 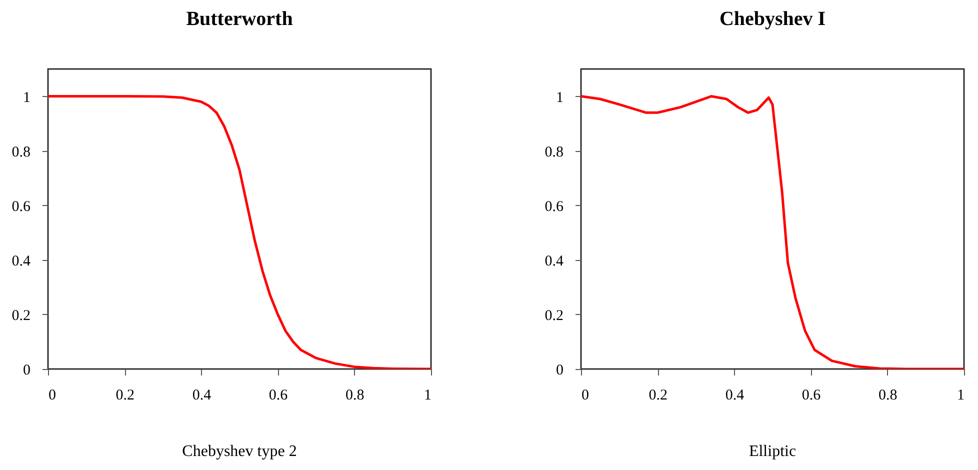 I want to click on text: Elliptic, so click(x=772, y=451).